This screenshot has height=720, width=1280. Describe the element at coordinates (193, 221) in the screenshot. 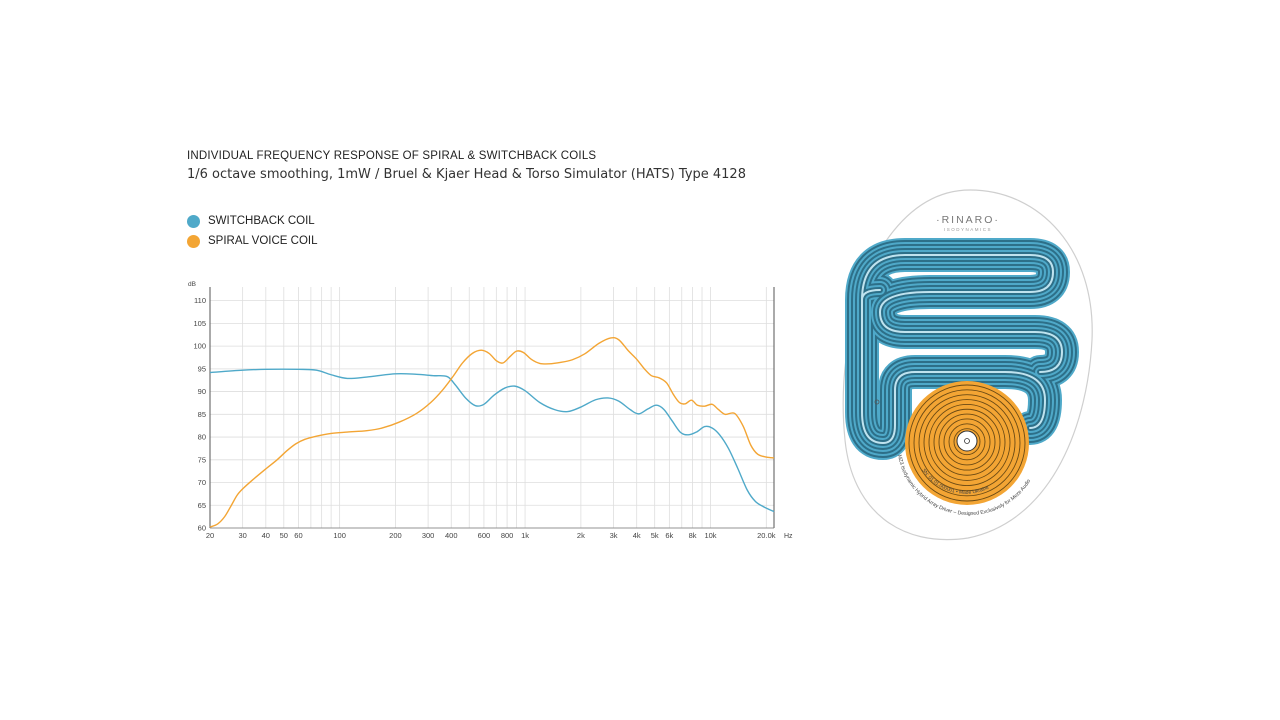

I see `legend-dot-switchback` at that location.